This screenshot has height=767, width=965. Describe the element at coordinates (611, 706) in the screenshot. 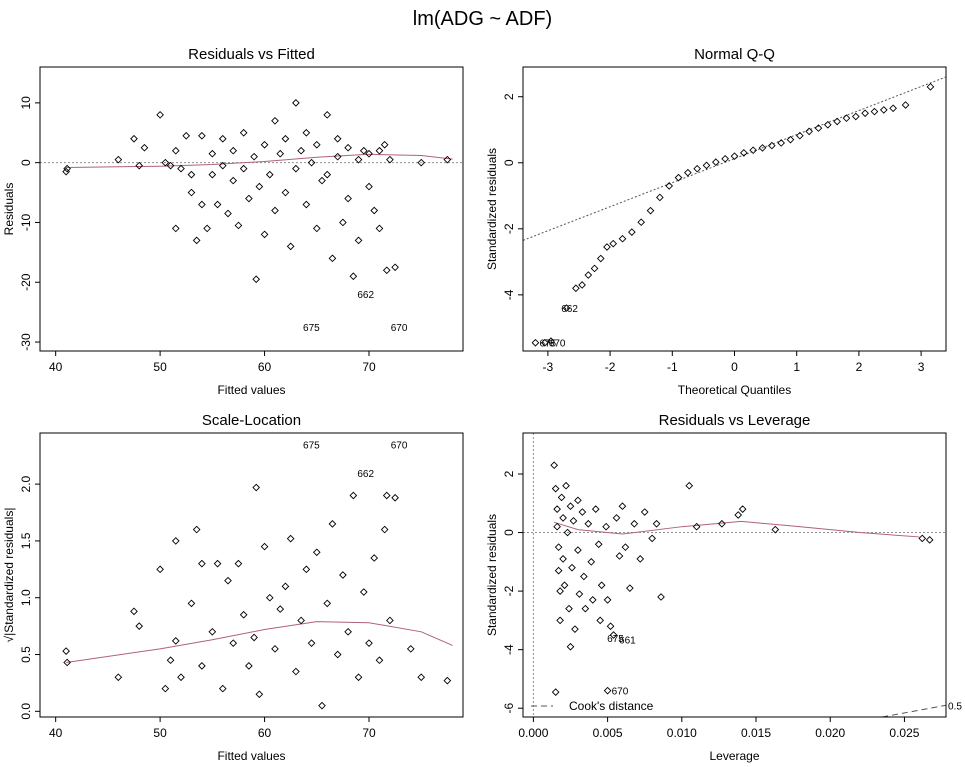

I see `legend-label: Cook's distance` at that location.